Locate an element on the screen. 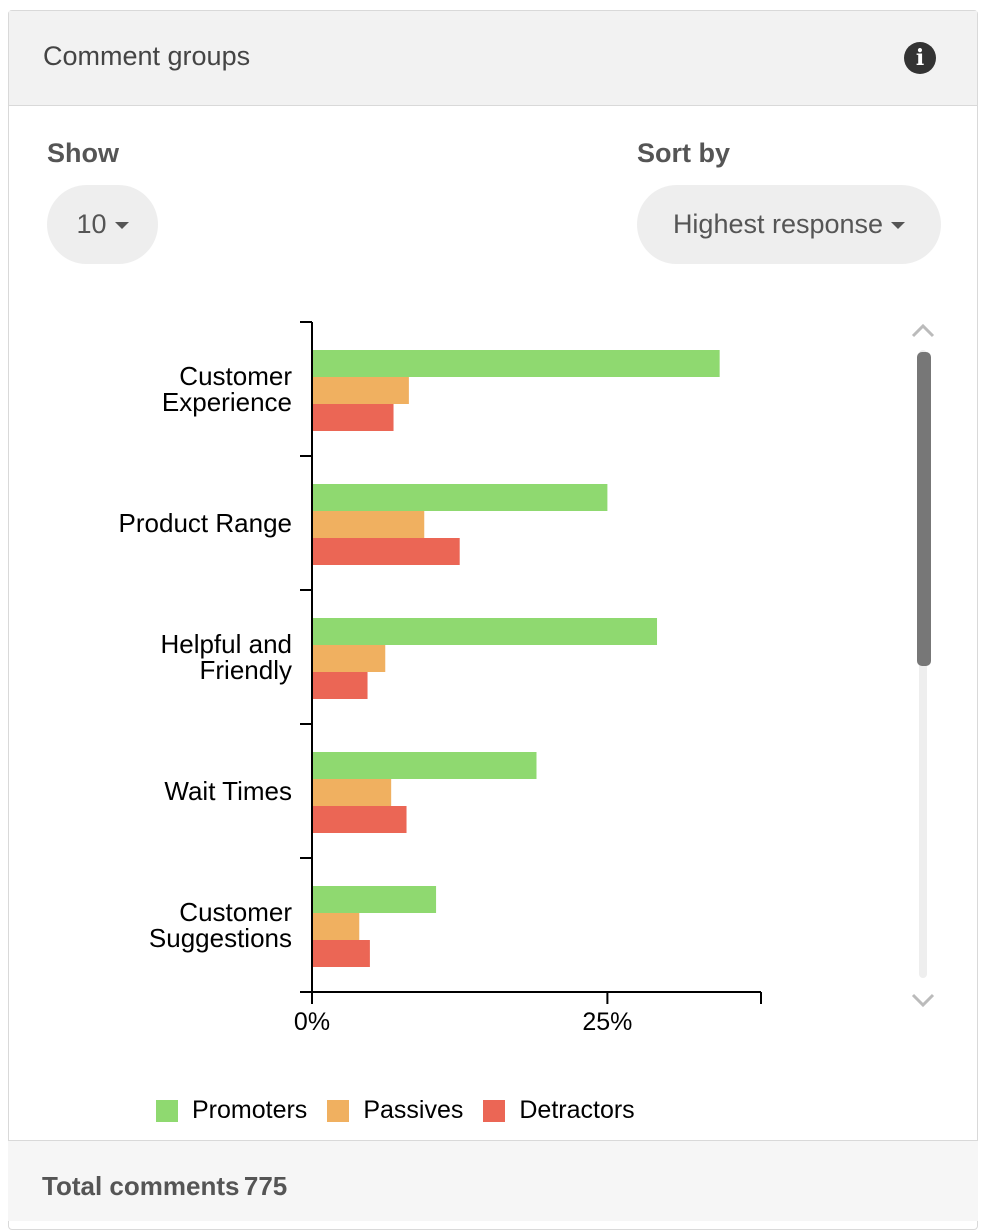 The width and height of the screenshot is (988, 1230). sort-value: Highest response is located at coordinates (778, 224).